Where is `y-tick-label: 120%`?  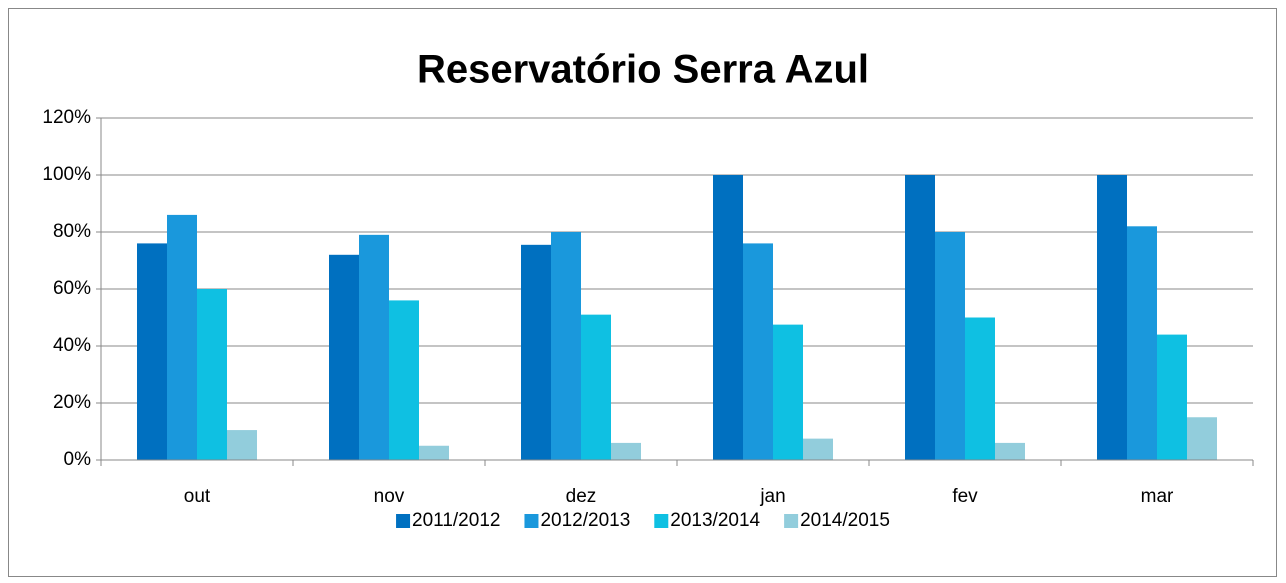 y-tick-label: 120% is located at coordinates (66, 117).